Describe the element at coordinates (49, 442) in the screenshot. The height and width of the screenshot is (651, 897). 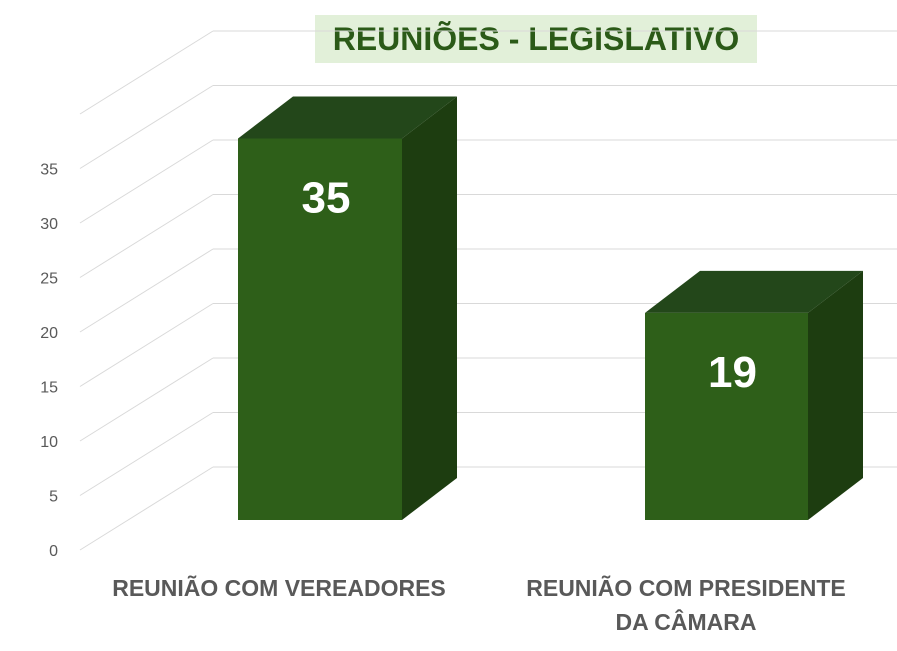
I see `y-tick-label: 10` at that location.